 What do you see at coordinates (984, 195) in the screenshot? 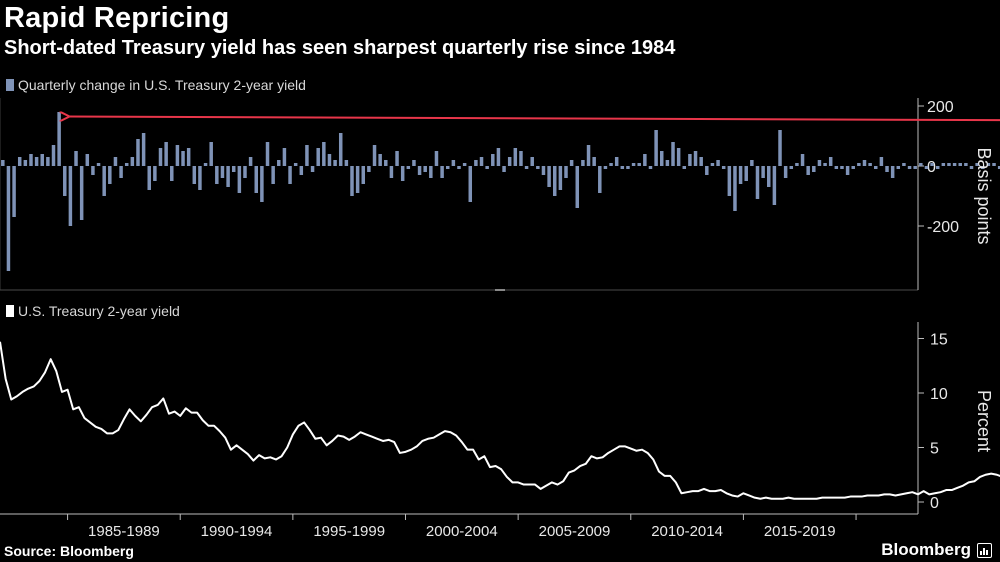
I see `bar-chart-ylabel: Basis points` at bounding box center [984, 195].